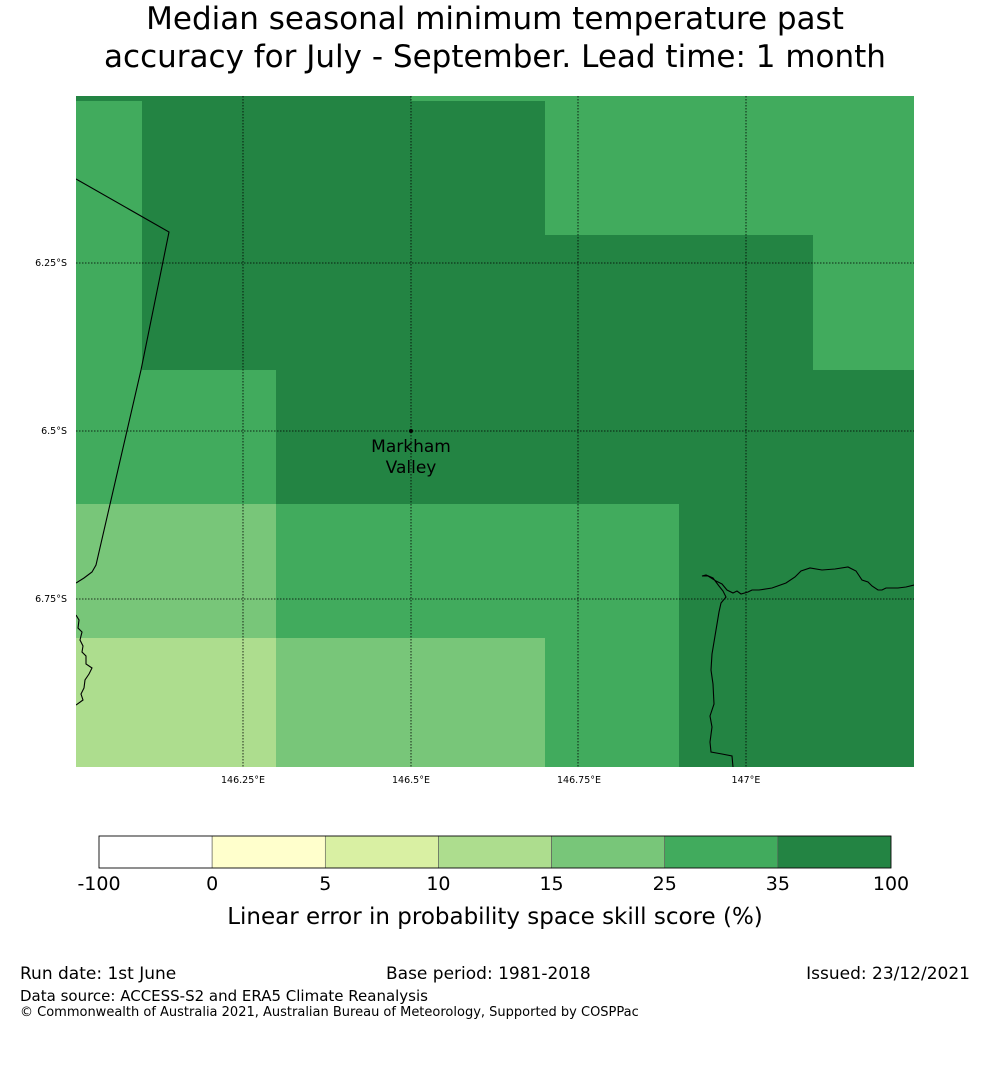 This screenshot has height=1065, width=990. I want to click on colorbar-tick-label: 0, so click(212, 884).